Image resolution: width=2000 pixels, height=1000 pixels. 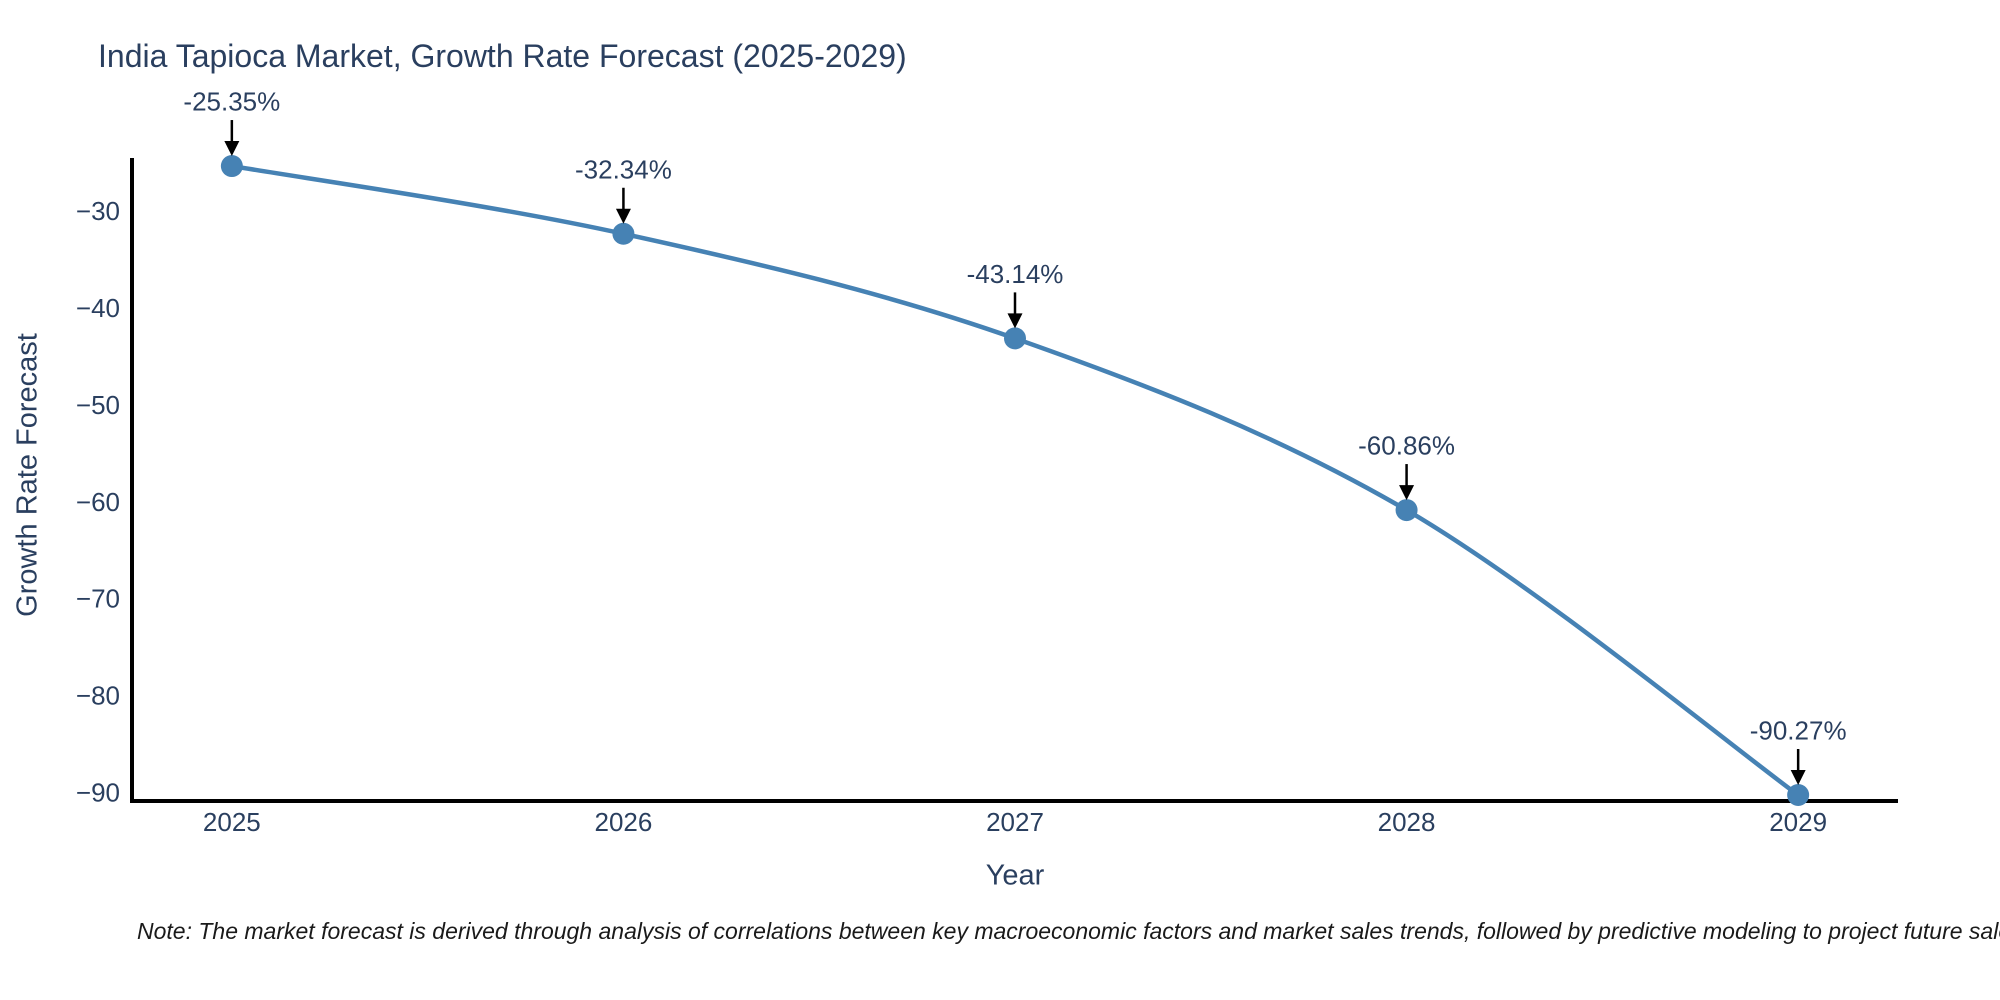 I want to click on x-axis-title: Year, so click(x=1015, y=875).